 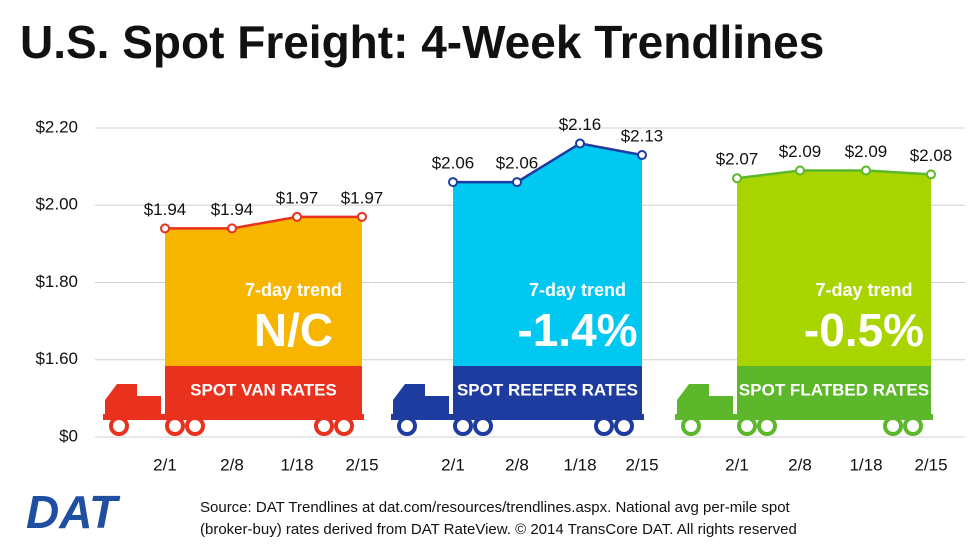 What do you see at coordinates (642, 136) in the screenshot?
I see `value-label: $2.13` at bounding box center [642, 136].